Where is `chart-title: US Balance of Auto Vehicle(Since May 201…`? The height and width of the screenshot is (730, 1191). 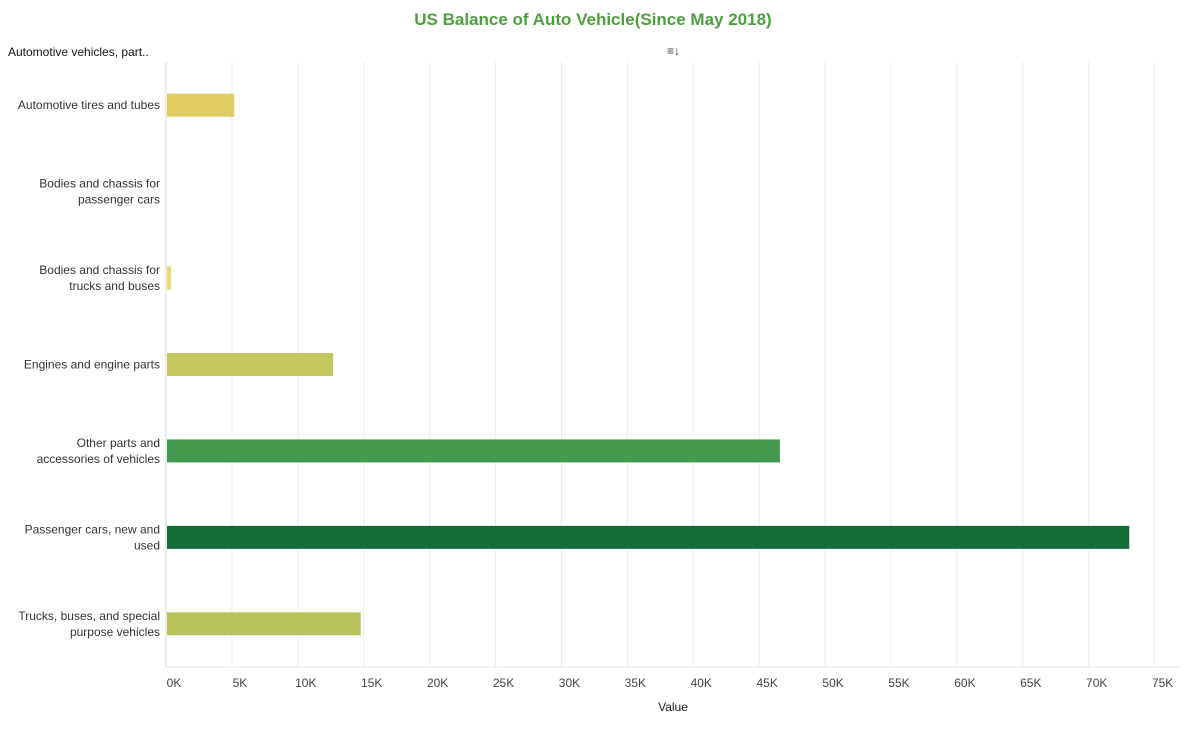
chart-title: US Balance of Auto Vehicle(Since May 201… is located at coordinates (593, 19).